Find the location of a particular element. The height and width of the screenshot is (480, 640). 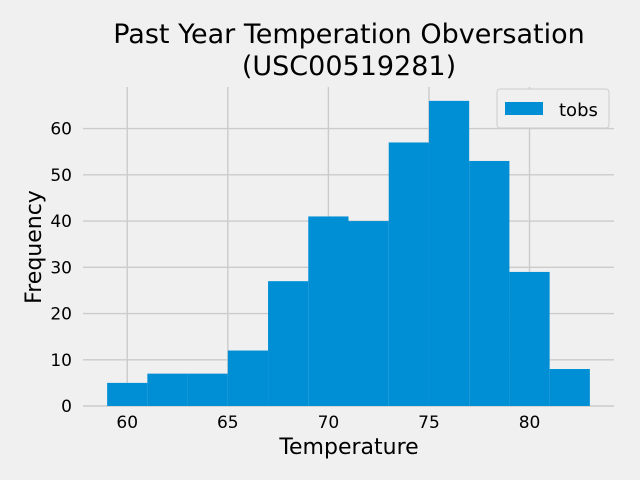

x-tick-label: 75 is located at coordinates (429, 423).